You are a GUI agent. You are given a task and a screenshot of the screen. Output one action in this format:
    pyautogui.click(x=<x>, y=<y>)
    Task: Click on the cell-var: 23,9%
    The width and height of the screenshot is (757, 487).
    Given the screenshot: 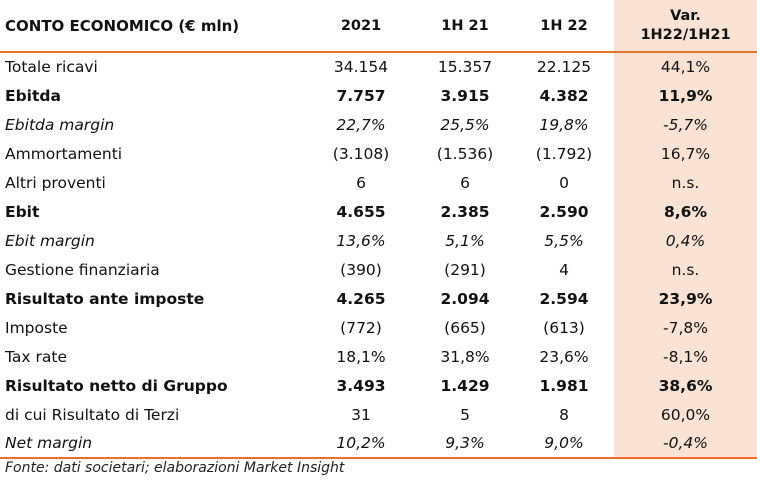 What is the action you would take?
    pyautogui.click(x=685, y=298)
    